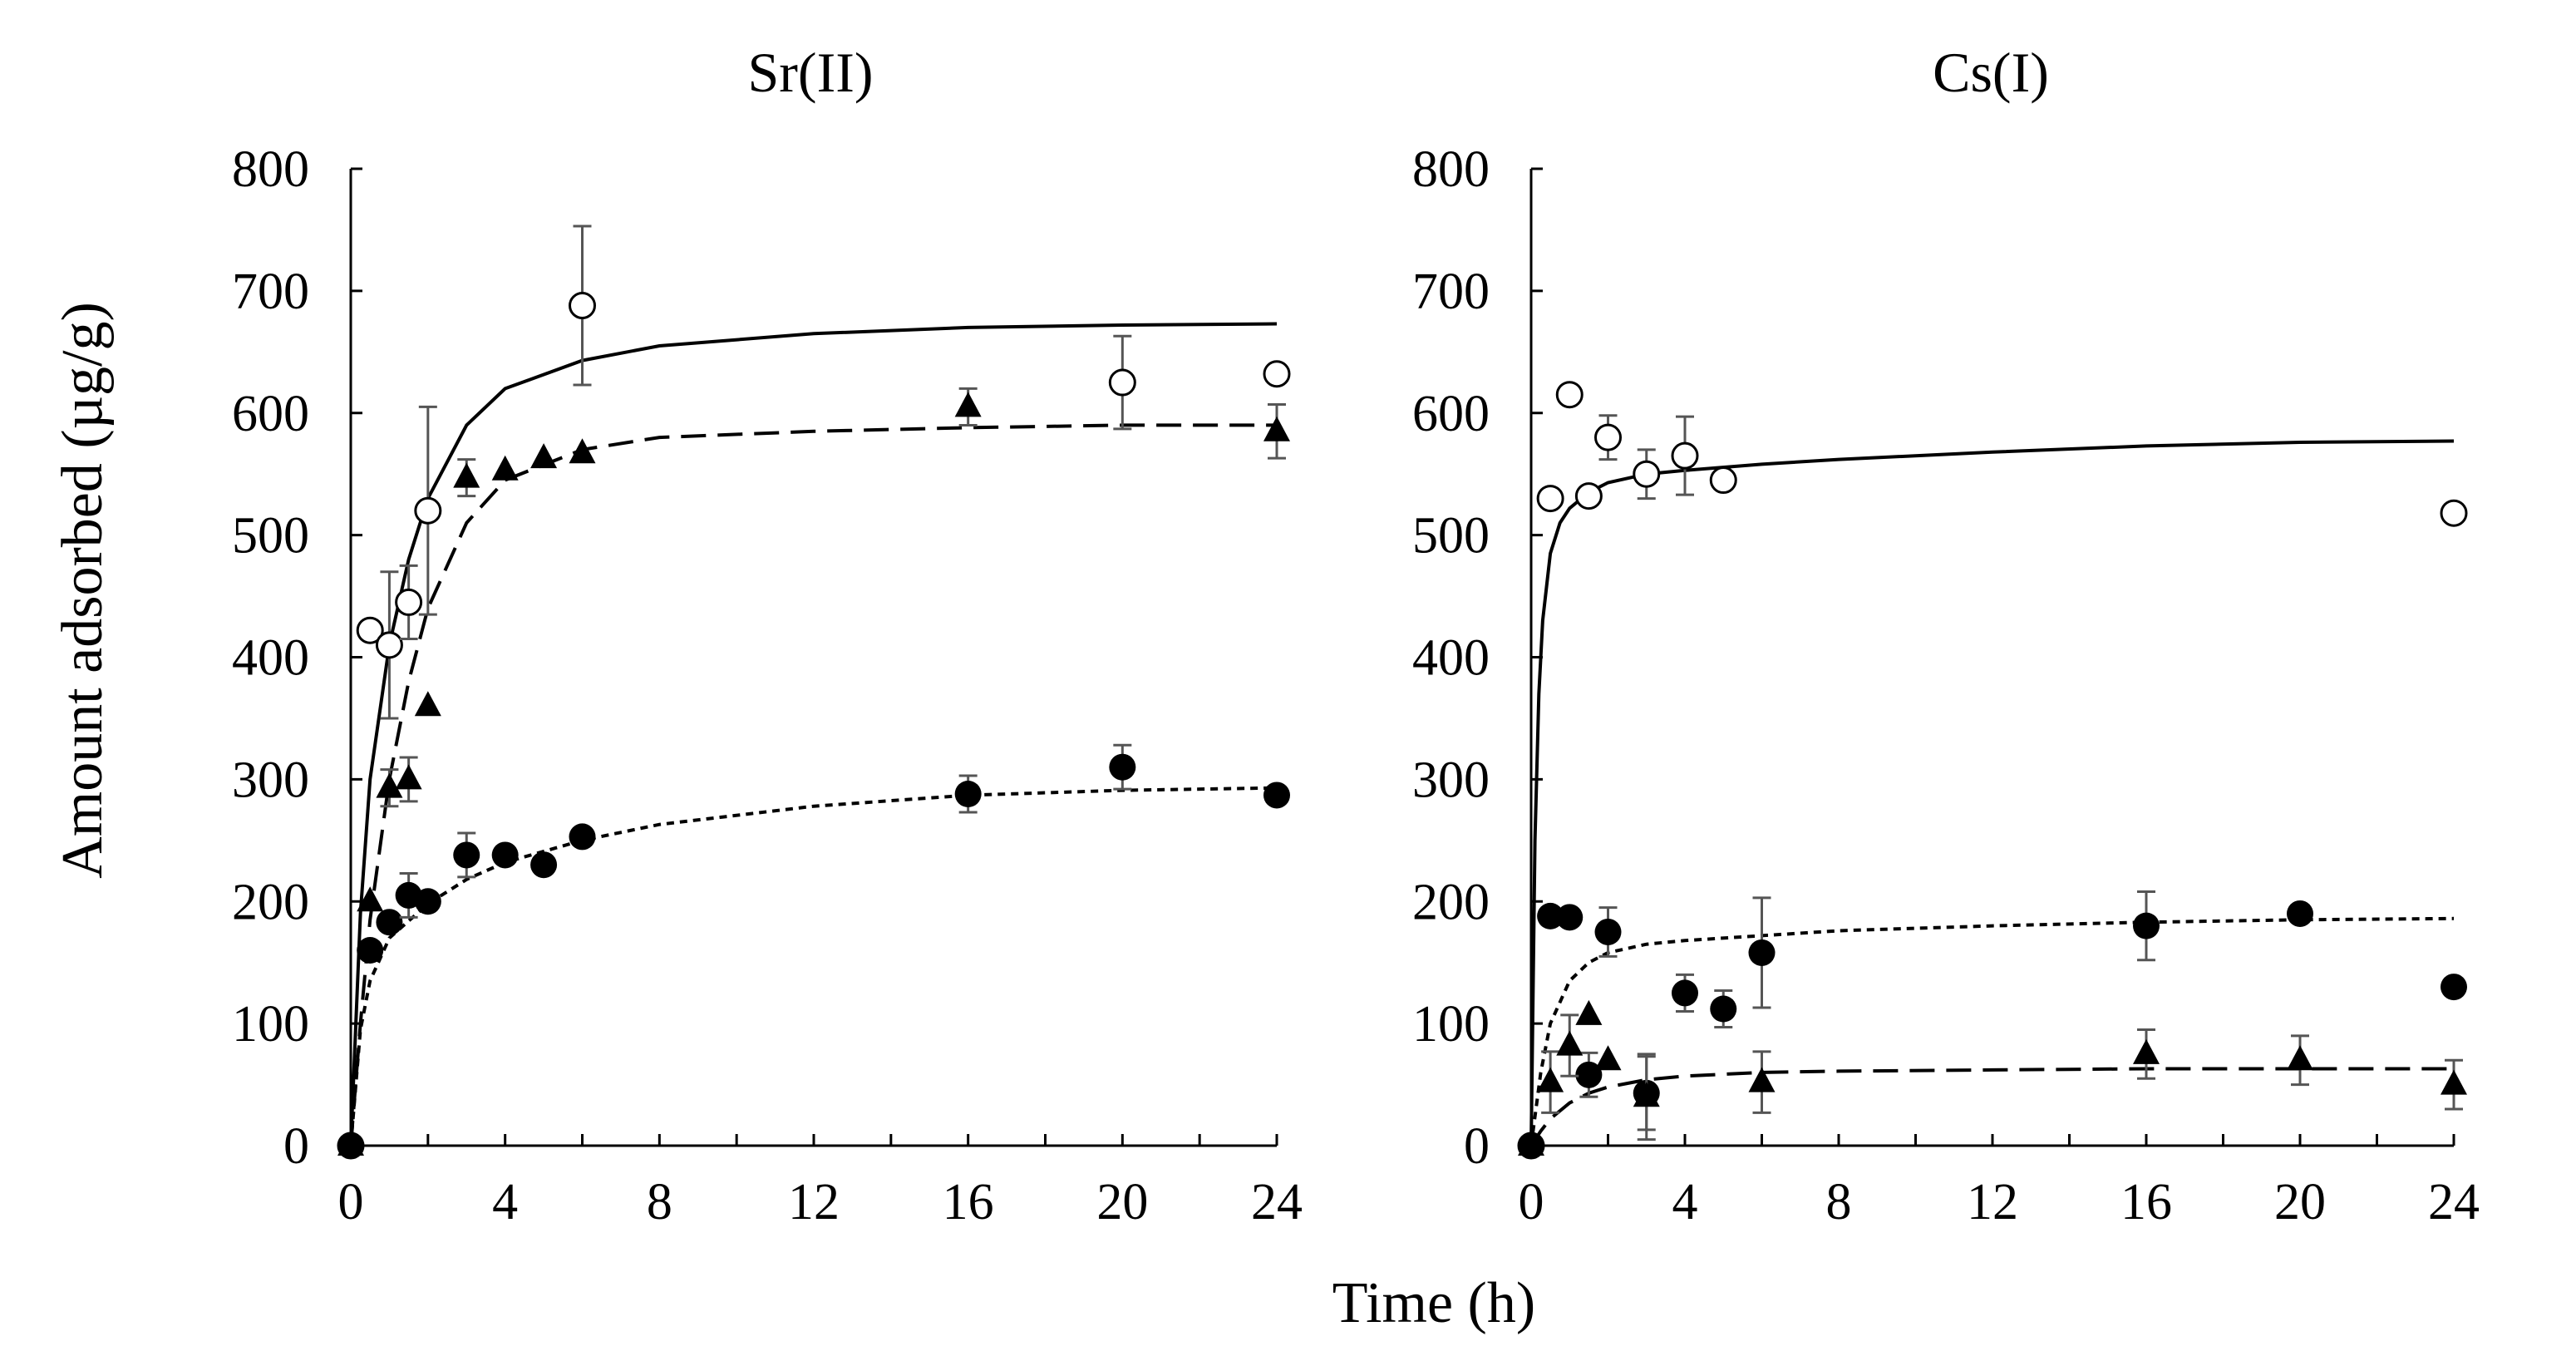 The height and width of the screenshot is (1356, 2576). Describe the element at coordinates (270, 1024) in the screenshot. I see `y-tick-label-sr: 100` at that location.